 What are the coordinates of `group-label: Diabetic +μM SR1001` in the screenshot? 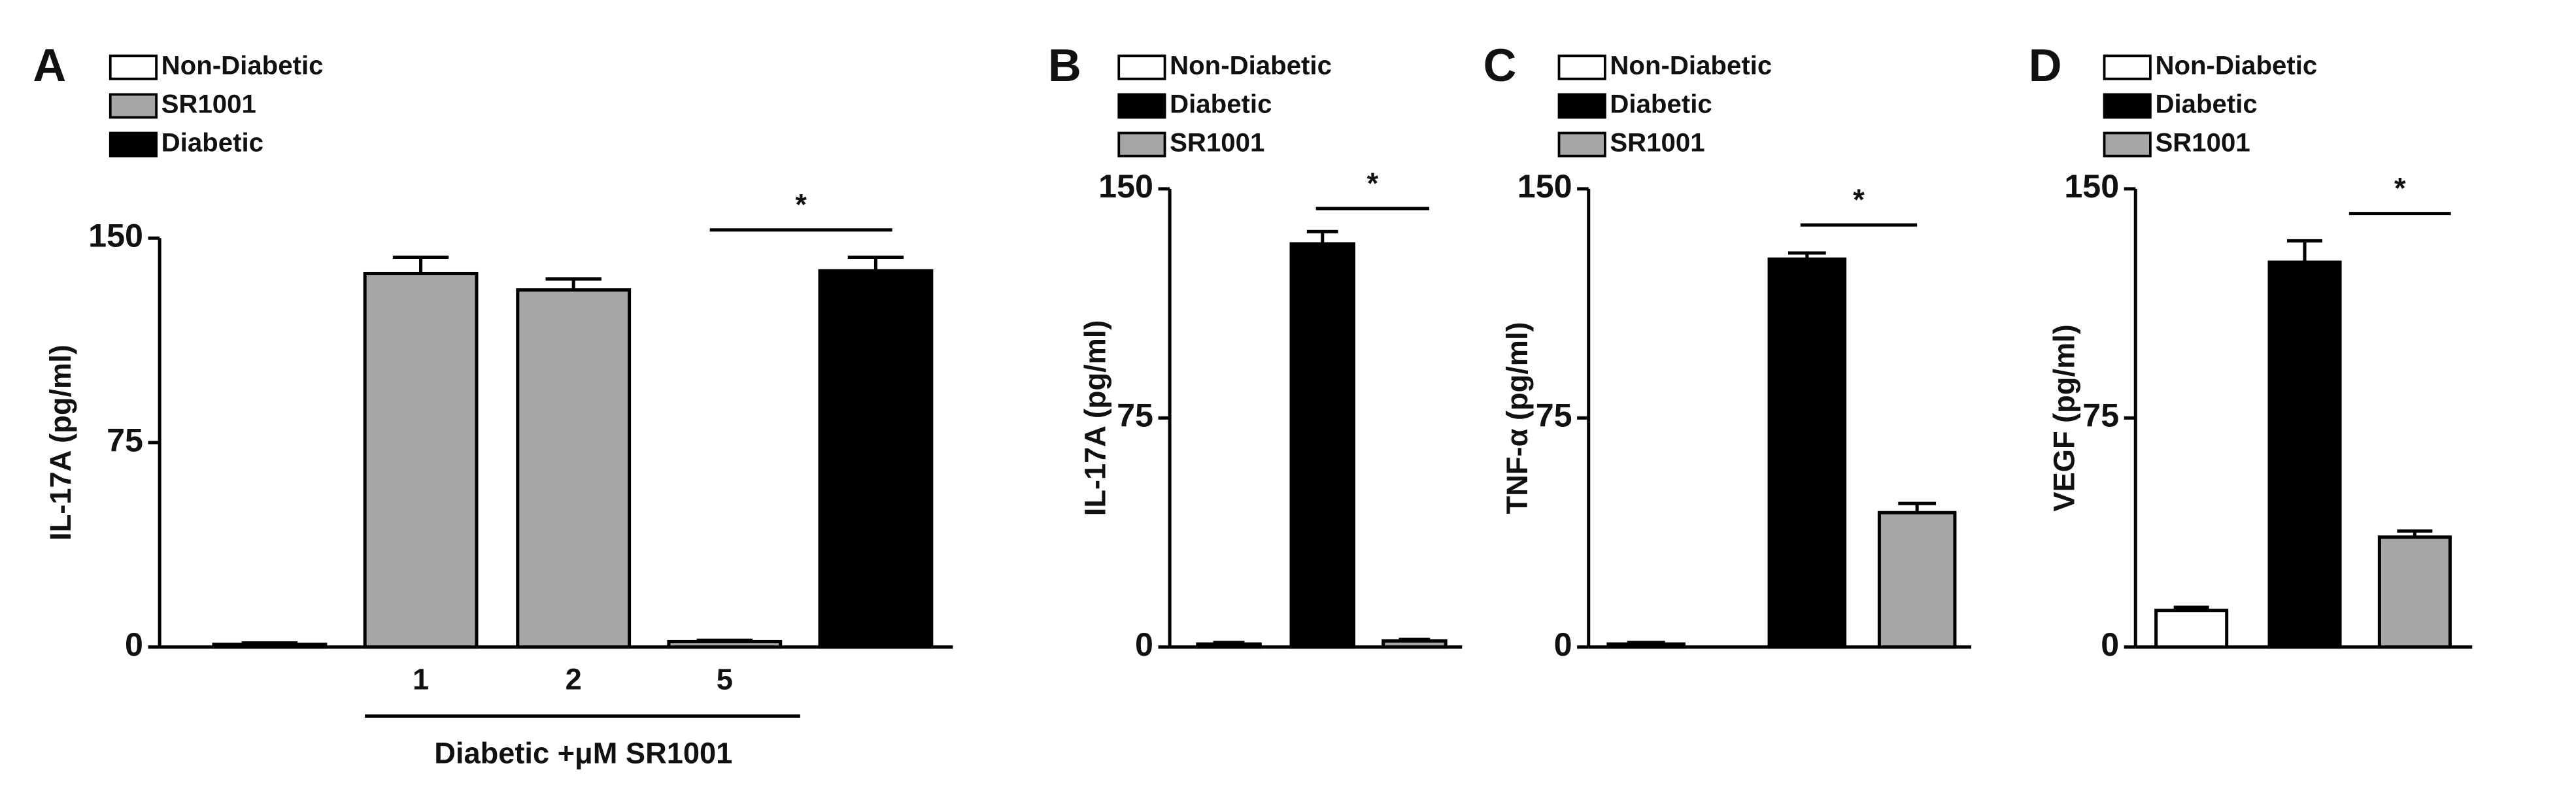 It's located at (583, 753).